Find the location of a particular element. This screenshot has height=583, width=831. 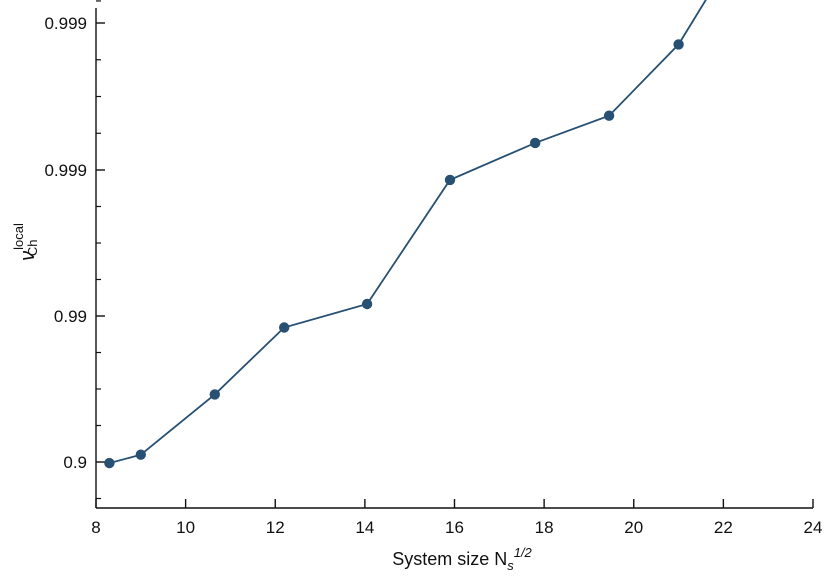

x-axis-title: System size Ns1/2 is located at coordinates (462, 559).